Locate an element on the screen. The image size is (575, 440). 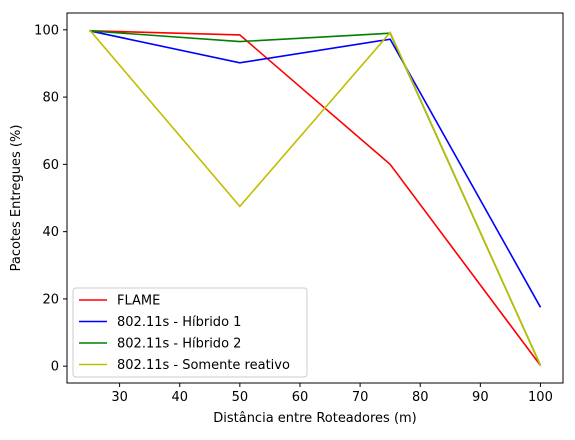
legend-label-2: 802.11s - Híbrido 1 is located at coordinates (179, 322).